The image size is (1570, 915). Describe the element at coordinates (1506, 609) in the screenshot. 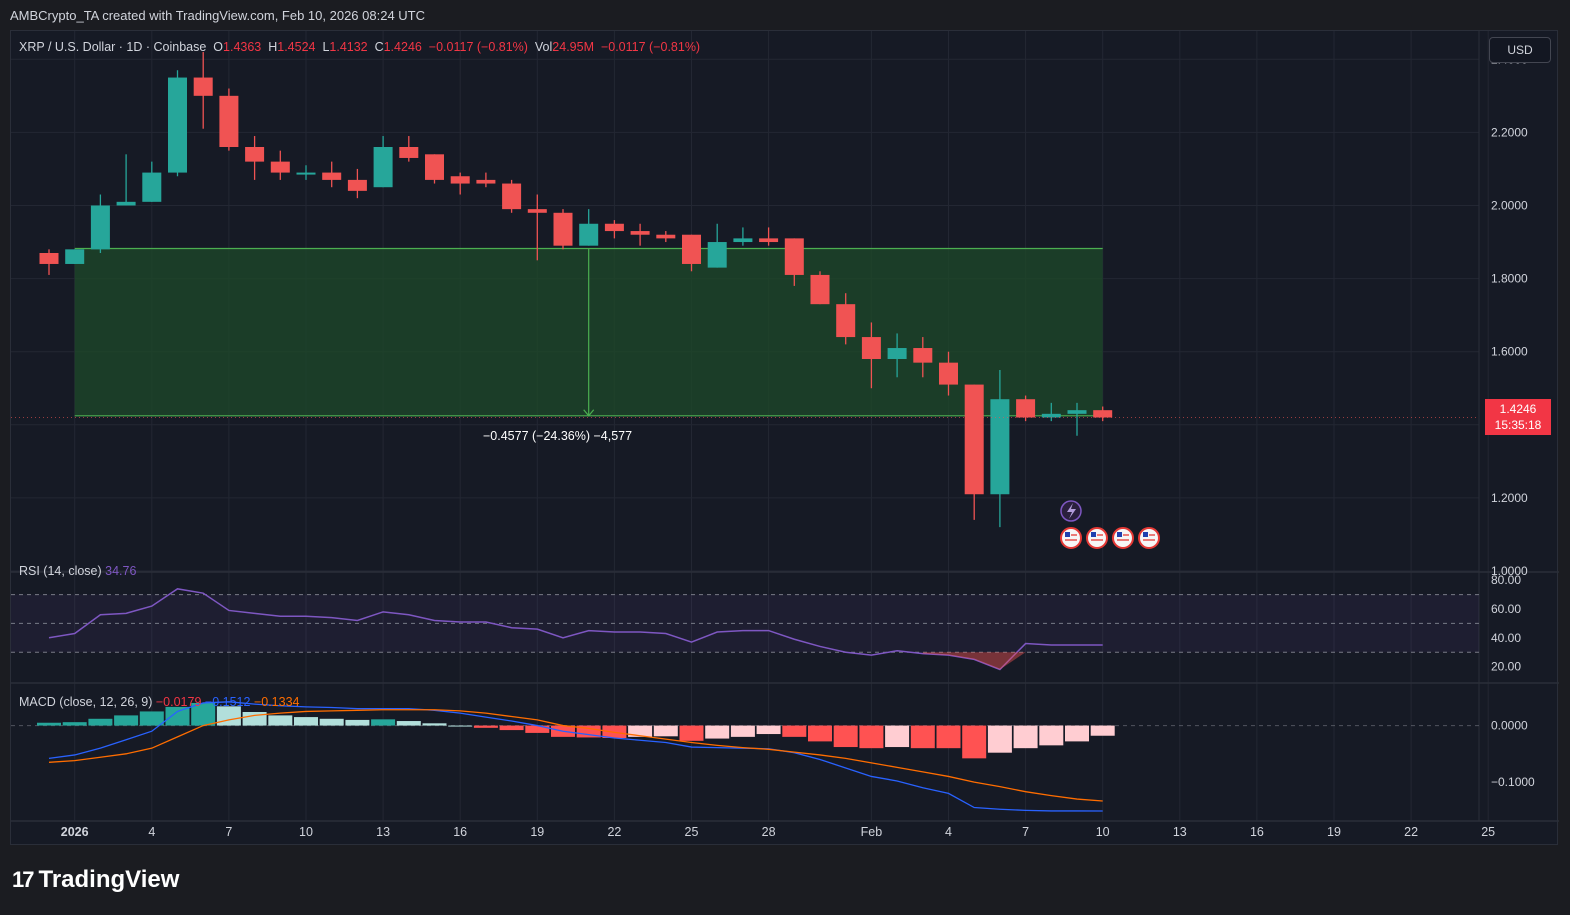

I see `rsi-axis-label: 60.00` at that location.